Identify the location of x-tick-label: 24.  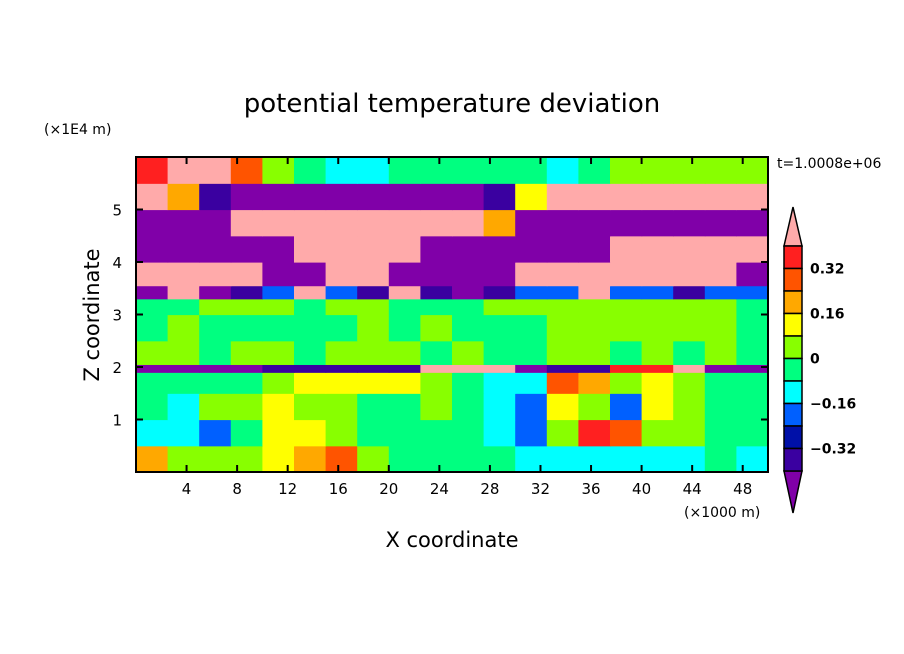
(439, 489).